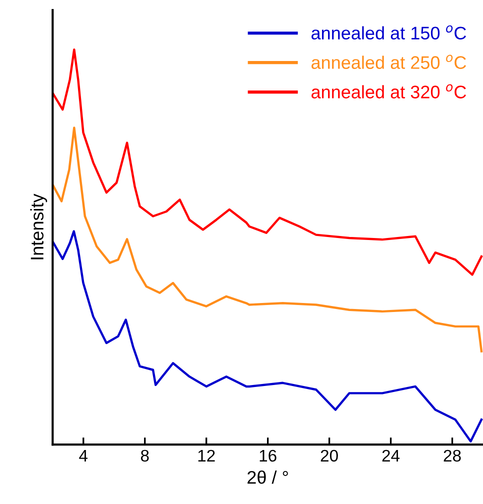 The width and height of the screenshot is (483, 504). Describe the element at coordinates (206, 456) in the screenshot. I see `x-tick-label: 12` at that location.